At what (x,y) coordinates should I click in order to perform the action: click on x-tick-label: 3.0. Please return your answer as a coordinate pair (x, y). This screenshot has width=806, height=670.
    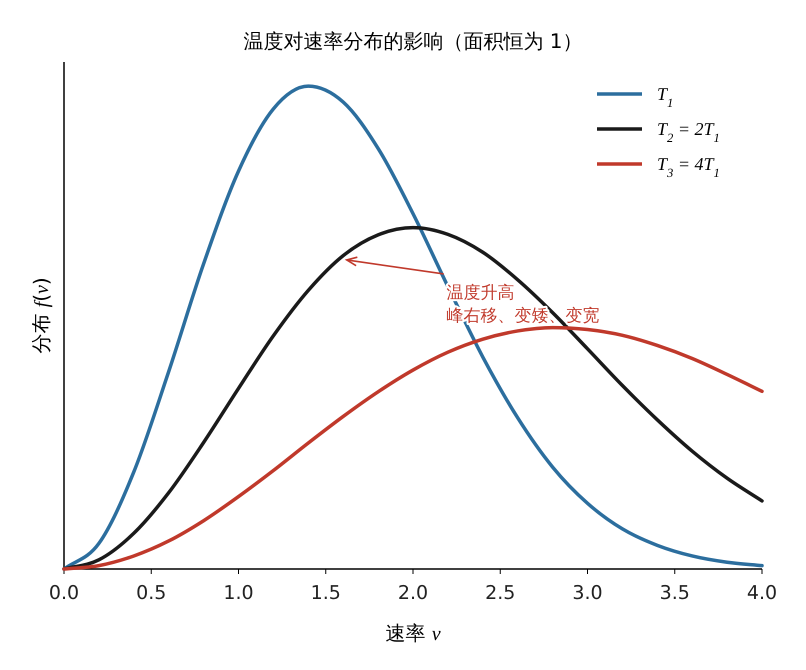
    Looking at the image, I should click on (587, 593).